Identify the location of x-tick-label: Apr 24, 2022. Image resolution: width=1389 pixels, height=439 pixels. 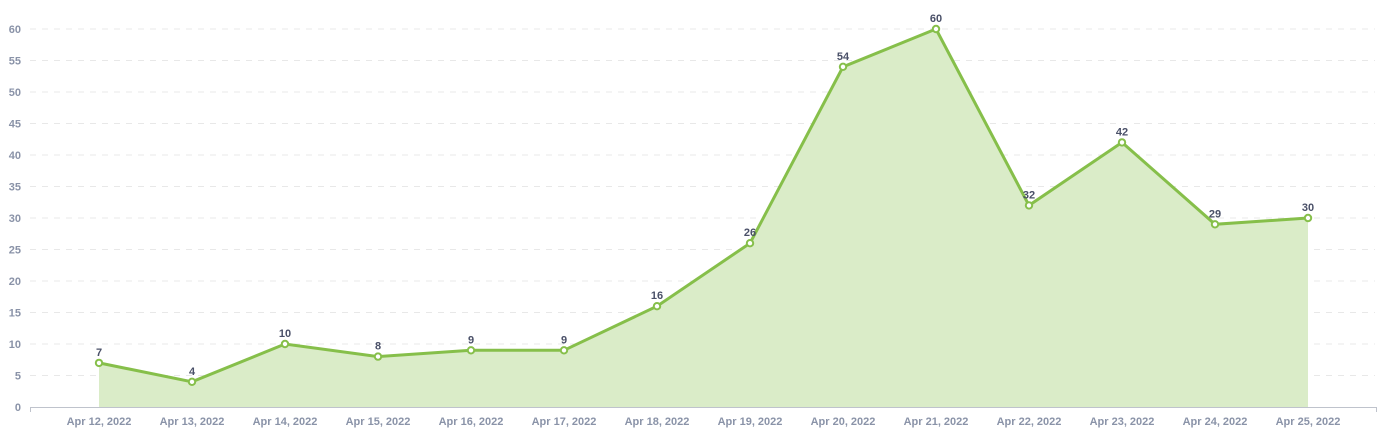
(1215, 422).